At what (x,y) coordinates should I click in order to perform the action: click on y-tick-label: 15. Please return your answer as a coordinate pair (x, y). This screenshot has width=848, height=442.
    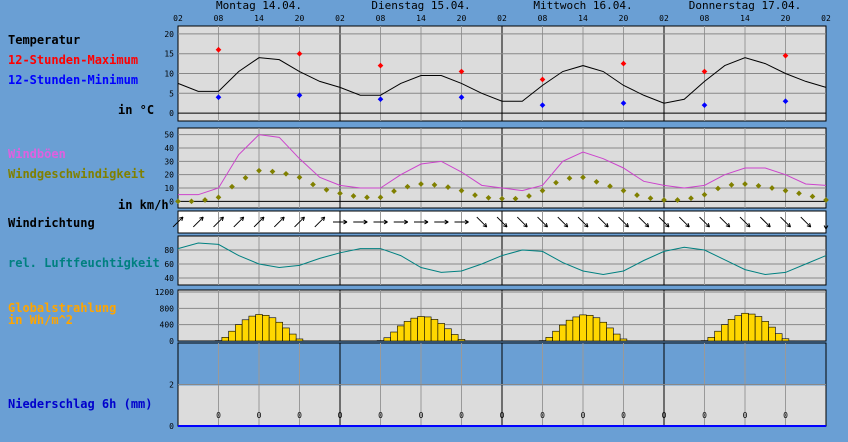
    Looking at the image, I should click on (169, 54).